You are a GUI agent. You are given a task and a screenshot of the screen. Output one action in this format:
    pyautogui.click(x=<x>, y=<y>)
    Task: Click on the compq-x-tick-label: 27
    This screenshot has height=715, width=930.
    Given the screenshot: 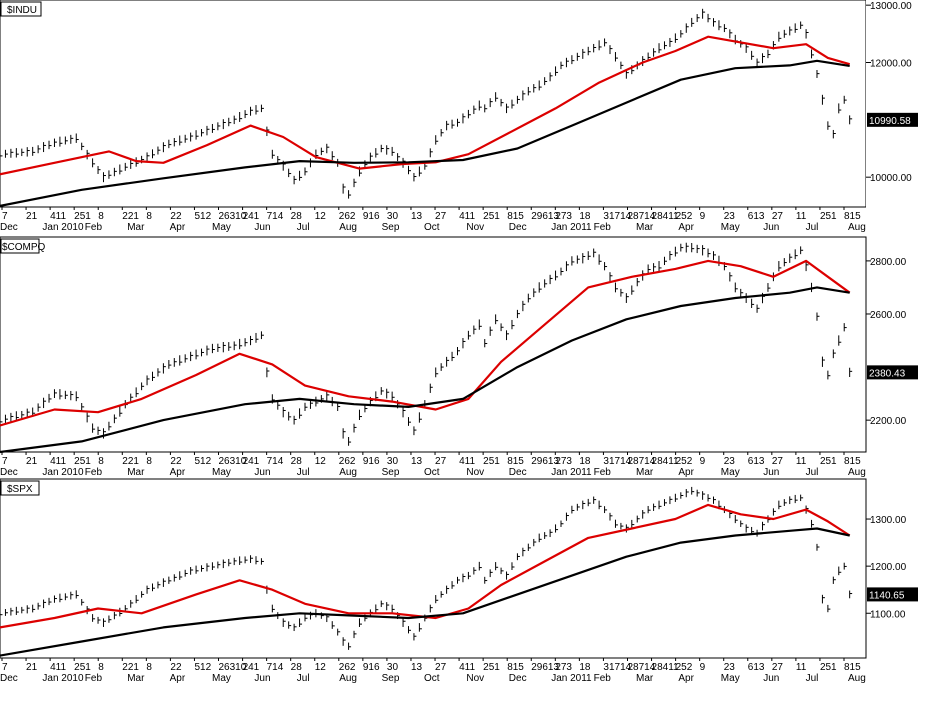 What is the action you would take?
    pyautogui.click(x=441, y=461)
    